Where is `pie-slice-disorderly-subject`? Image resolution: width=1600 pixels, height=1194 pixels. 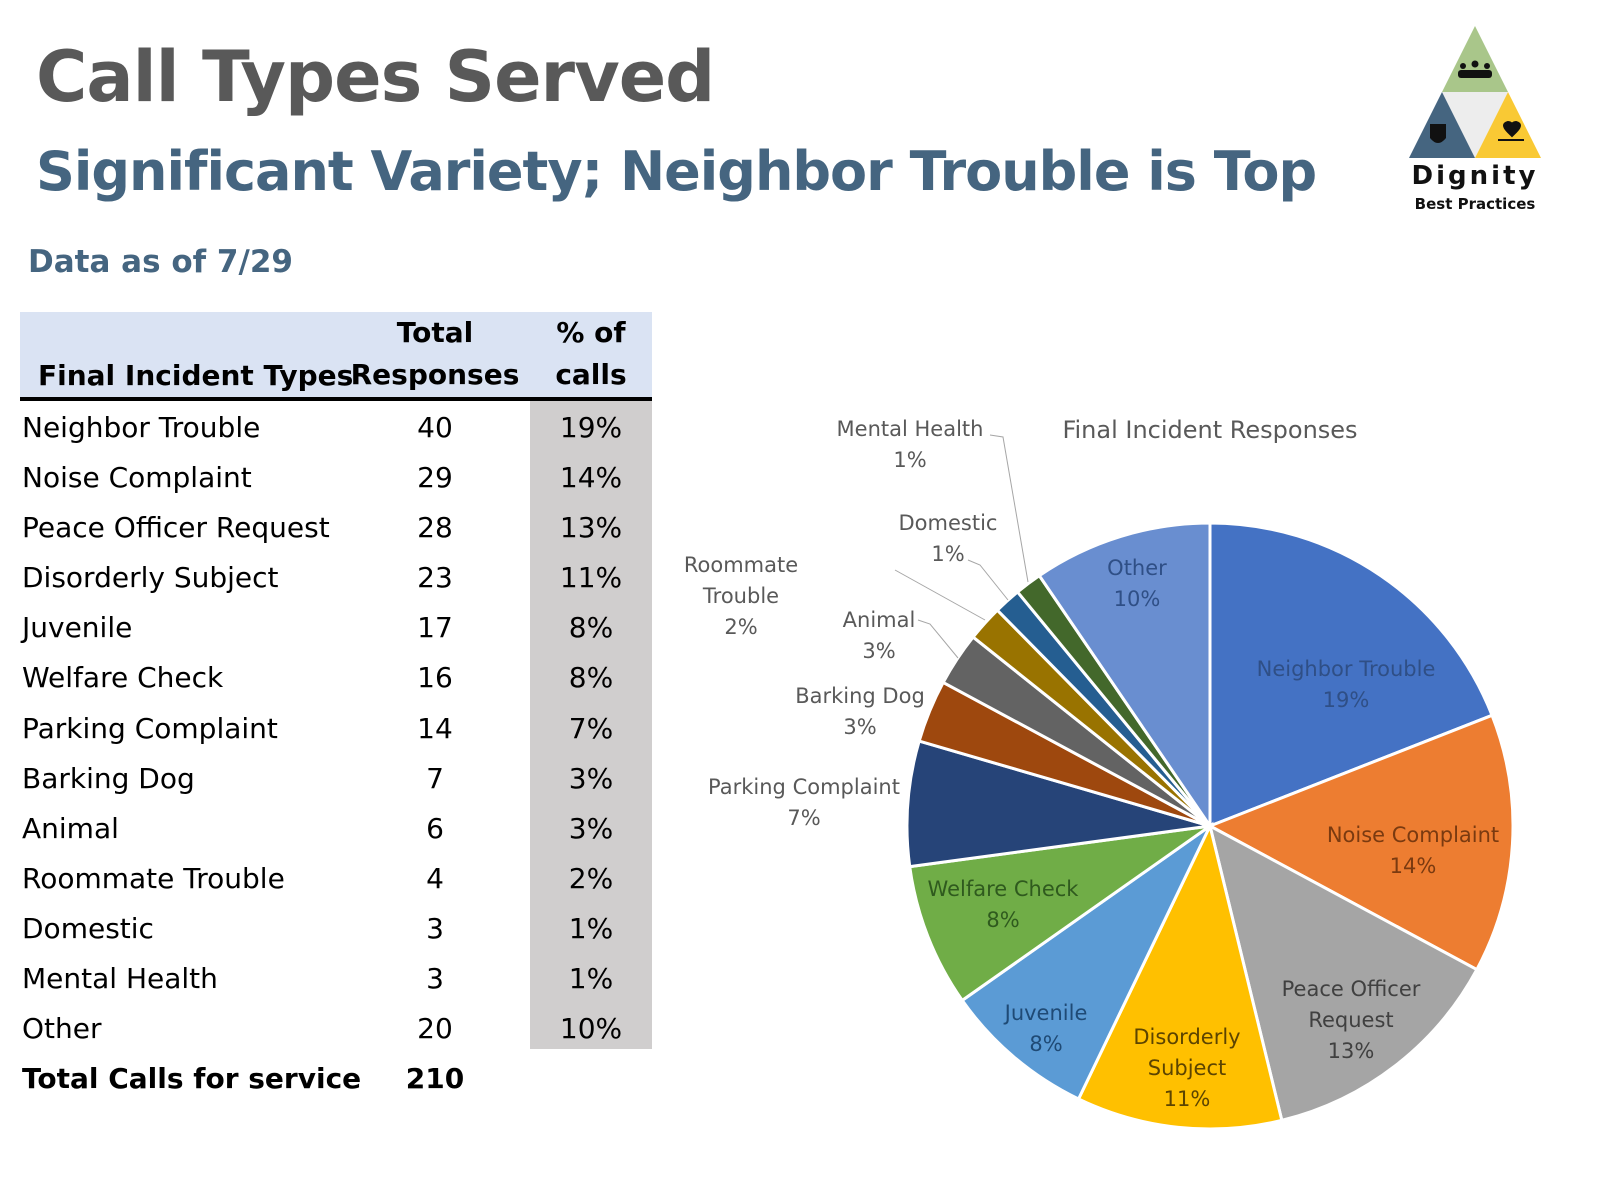
pie-slice-disorderly-subject is located at coordinates (1180, 976).